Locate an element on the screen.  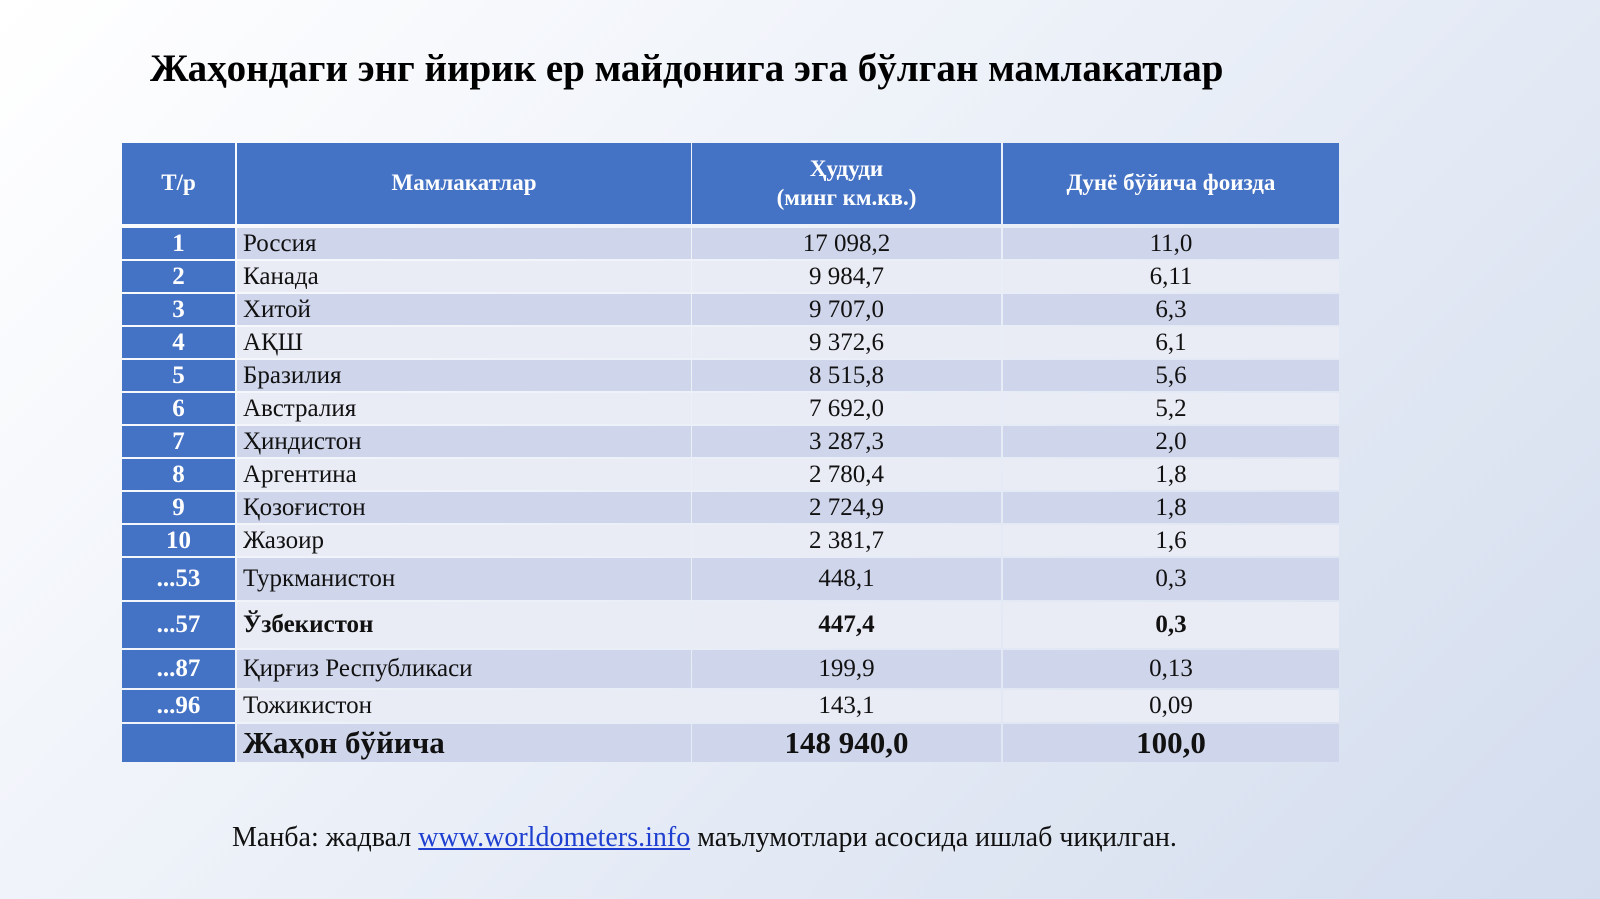
row-number: 10 is located at coordinates (178, 540).